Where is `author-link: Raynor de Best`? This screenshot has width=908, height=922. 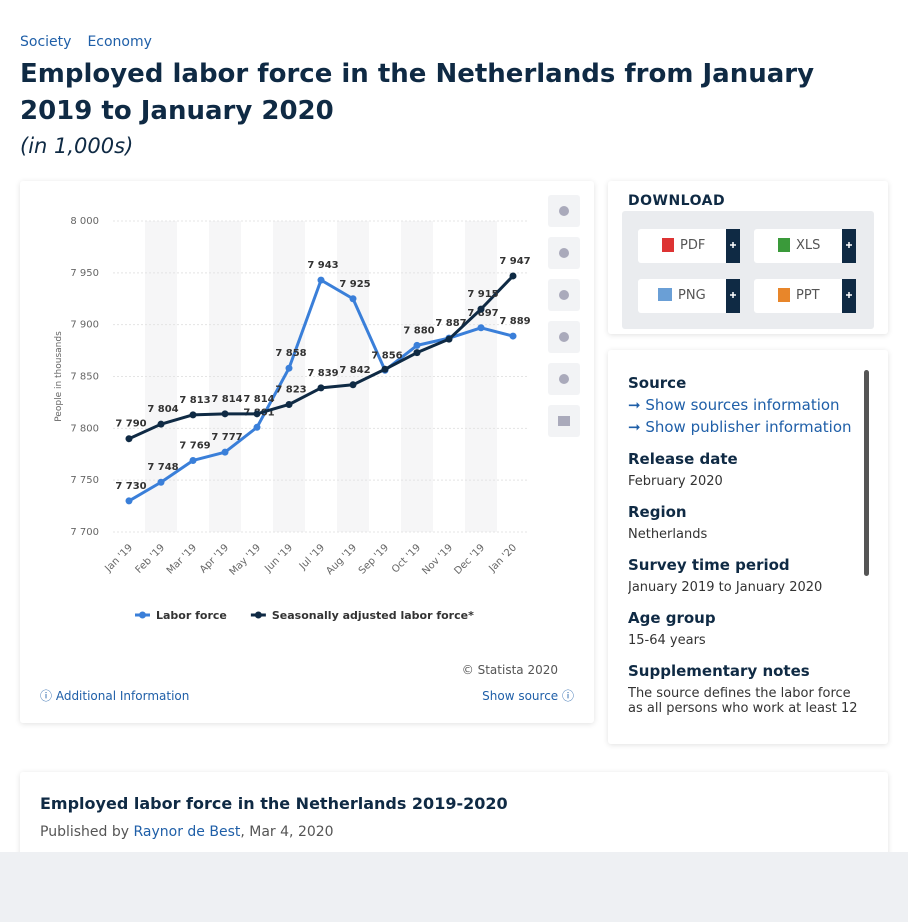 author-link: Raynor de Best is located at coordinates (187, 832).